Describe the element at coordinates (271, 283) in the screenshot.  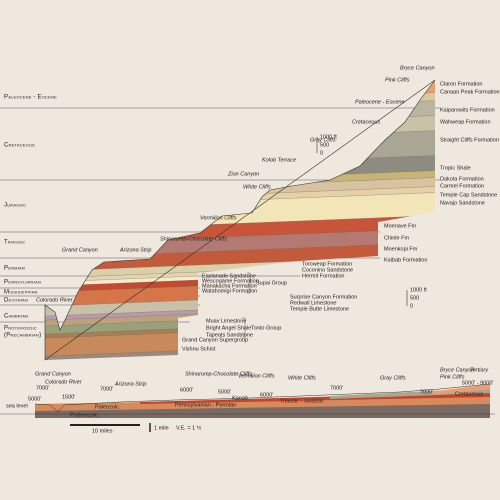
I see `group-label: Supai Group` at that location.